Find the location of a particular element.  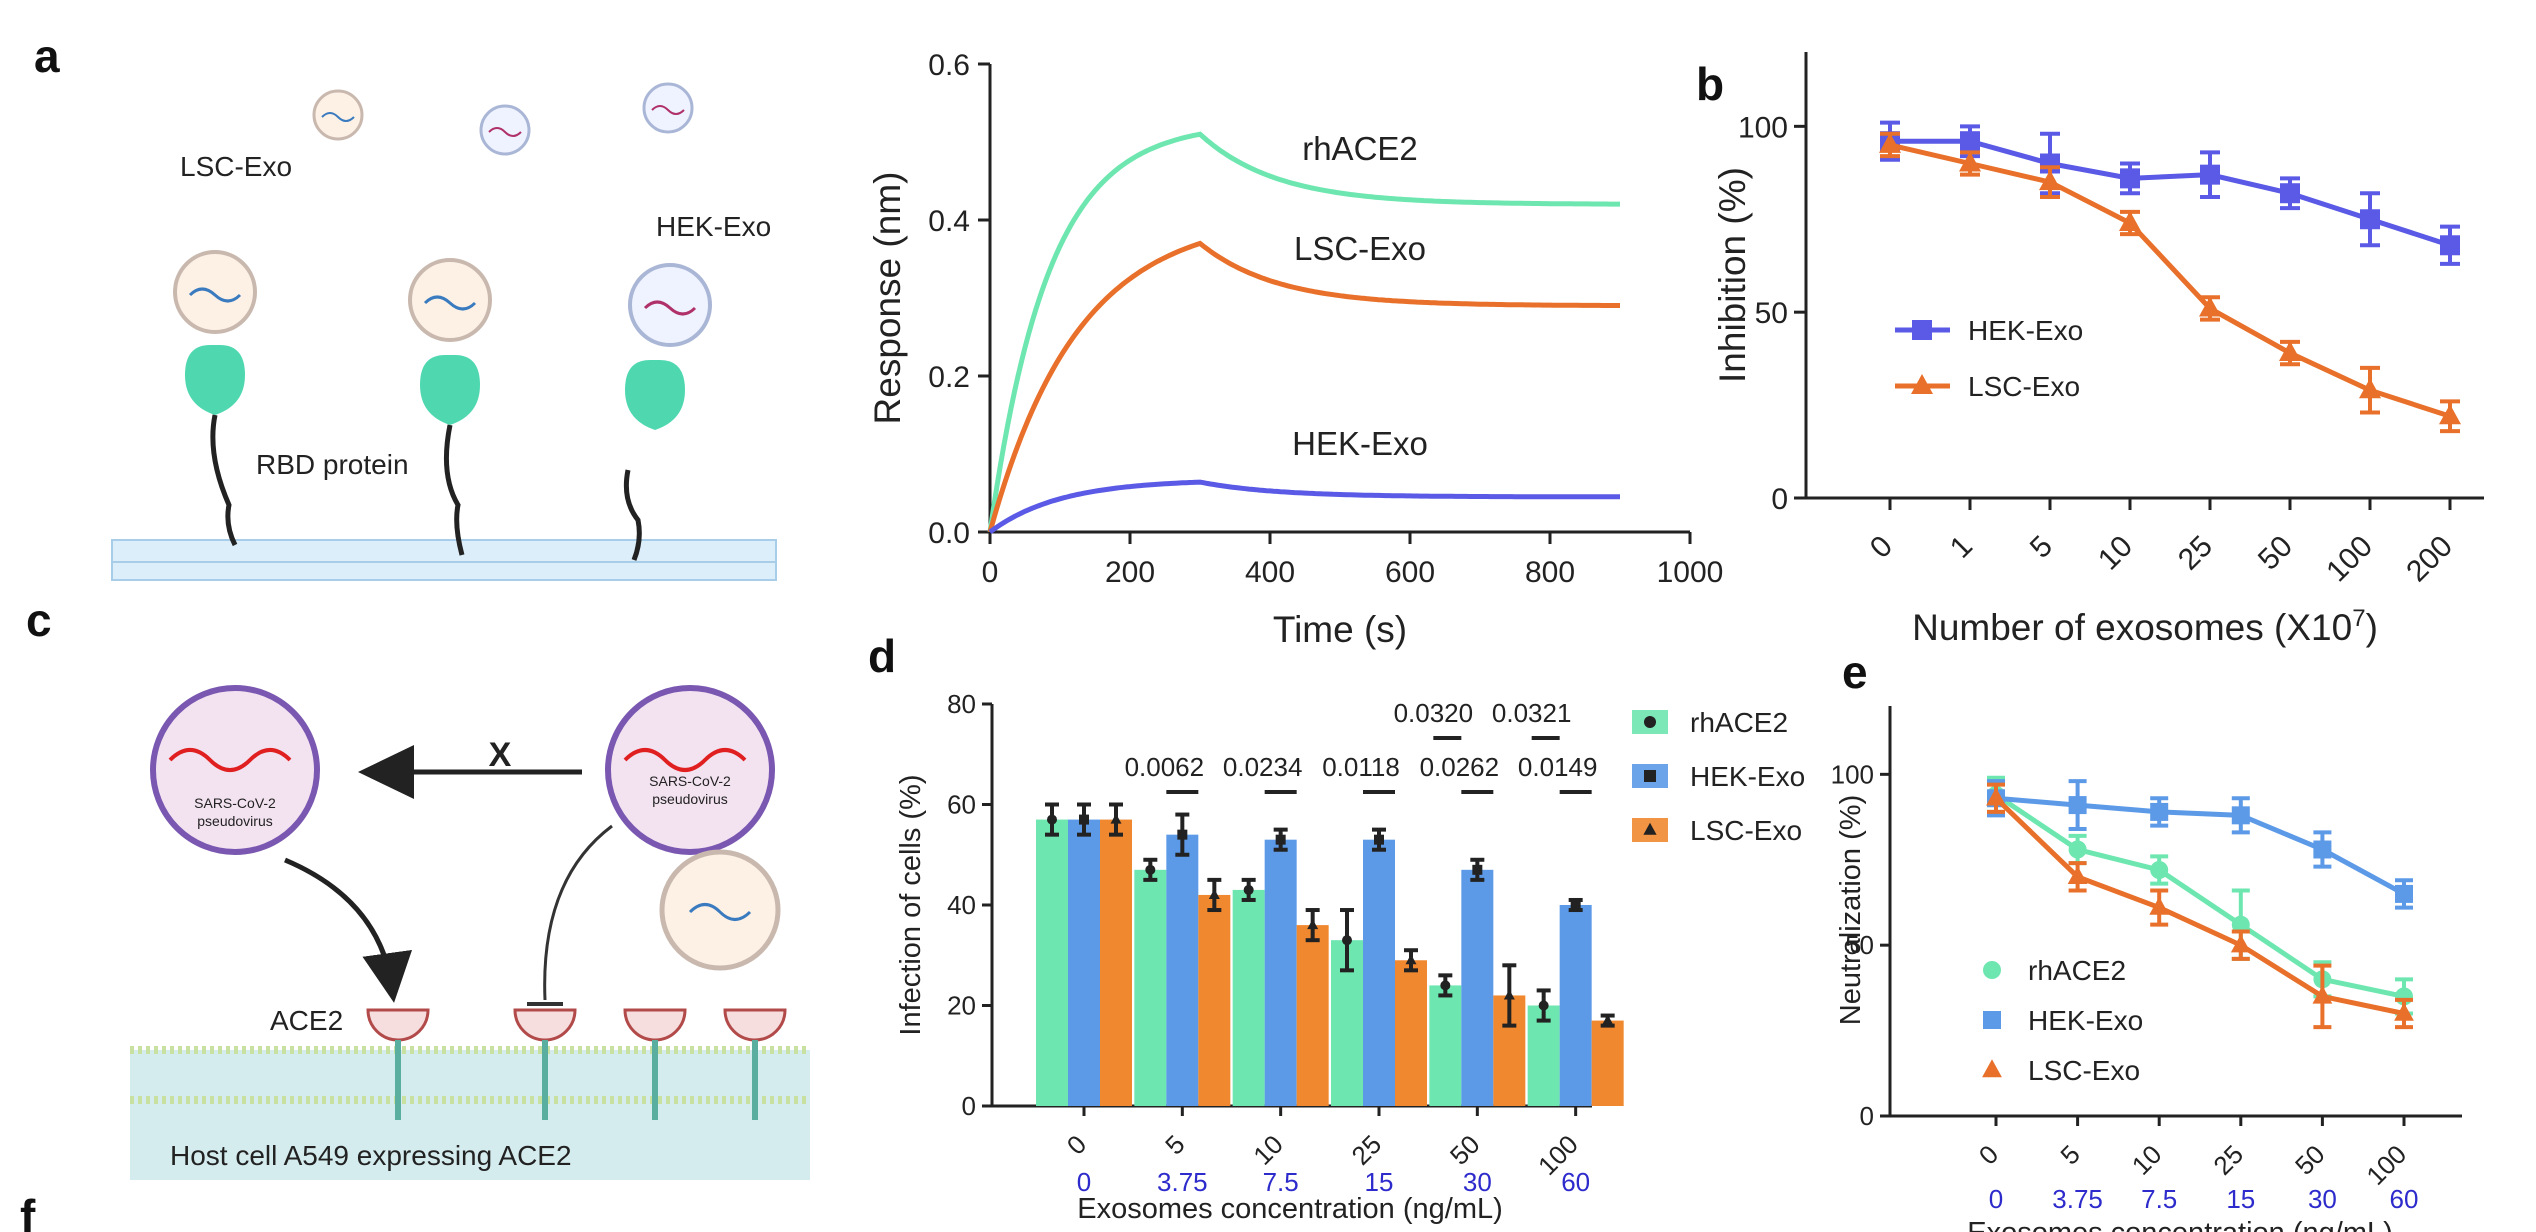

e-legend-label: HEK-Exo is located at coordinates (2085, 1020).